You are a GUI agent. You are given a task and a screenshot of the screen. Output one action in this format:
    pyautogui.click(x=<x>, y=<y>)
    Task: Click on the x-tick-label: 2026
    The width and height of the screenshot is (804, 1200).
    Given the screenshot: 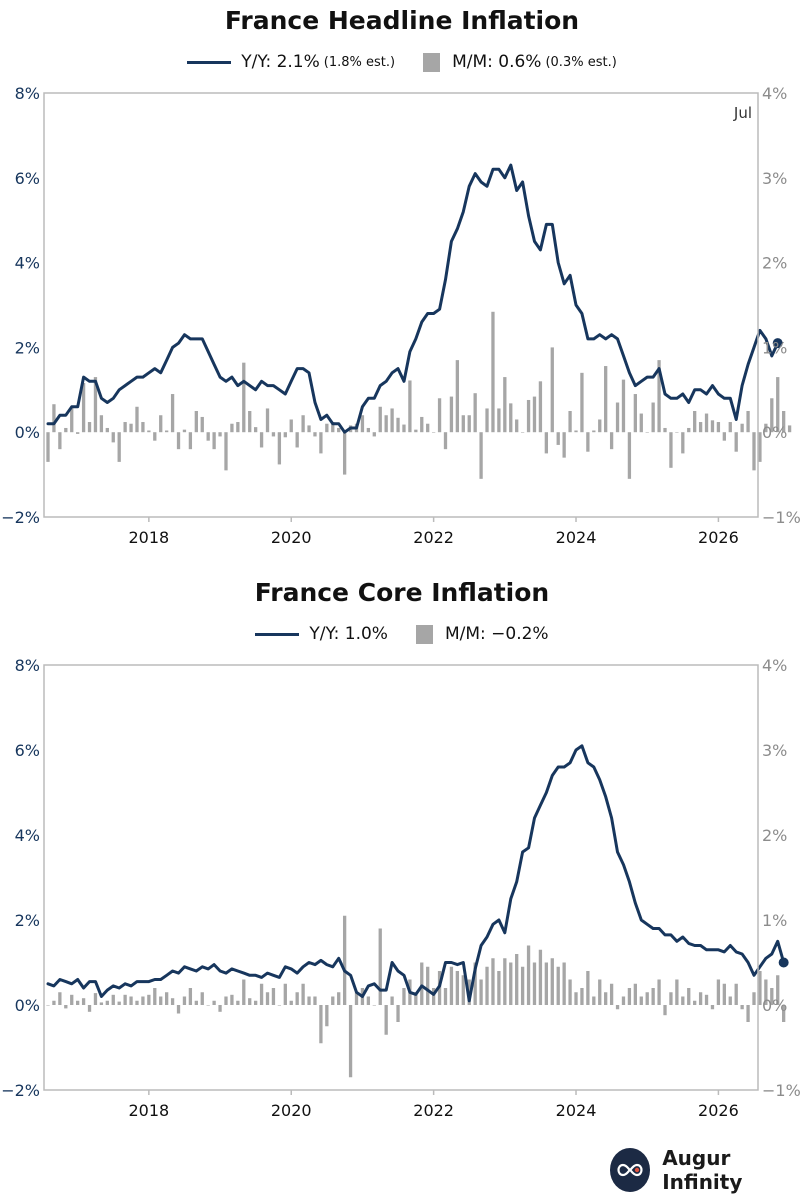 What is the action you would take?
    pyautogui.click(x=718, y=1110)
    